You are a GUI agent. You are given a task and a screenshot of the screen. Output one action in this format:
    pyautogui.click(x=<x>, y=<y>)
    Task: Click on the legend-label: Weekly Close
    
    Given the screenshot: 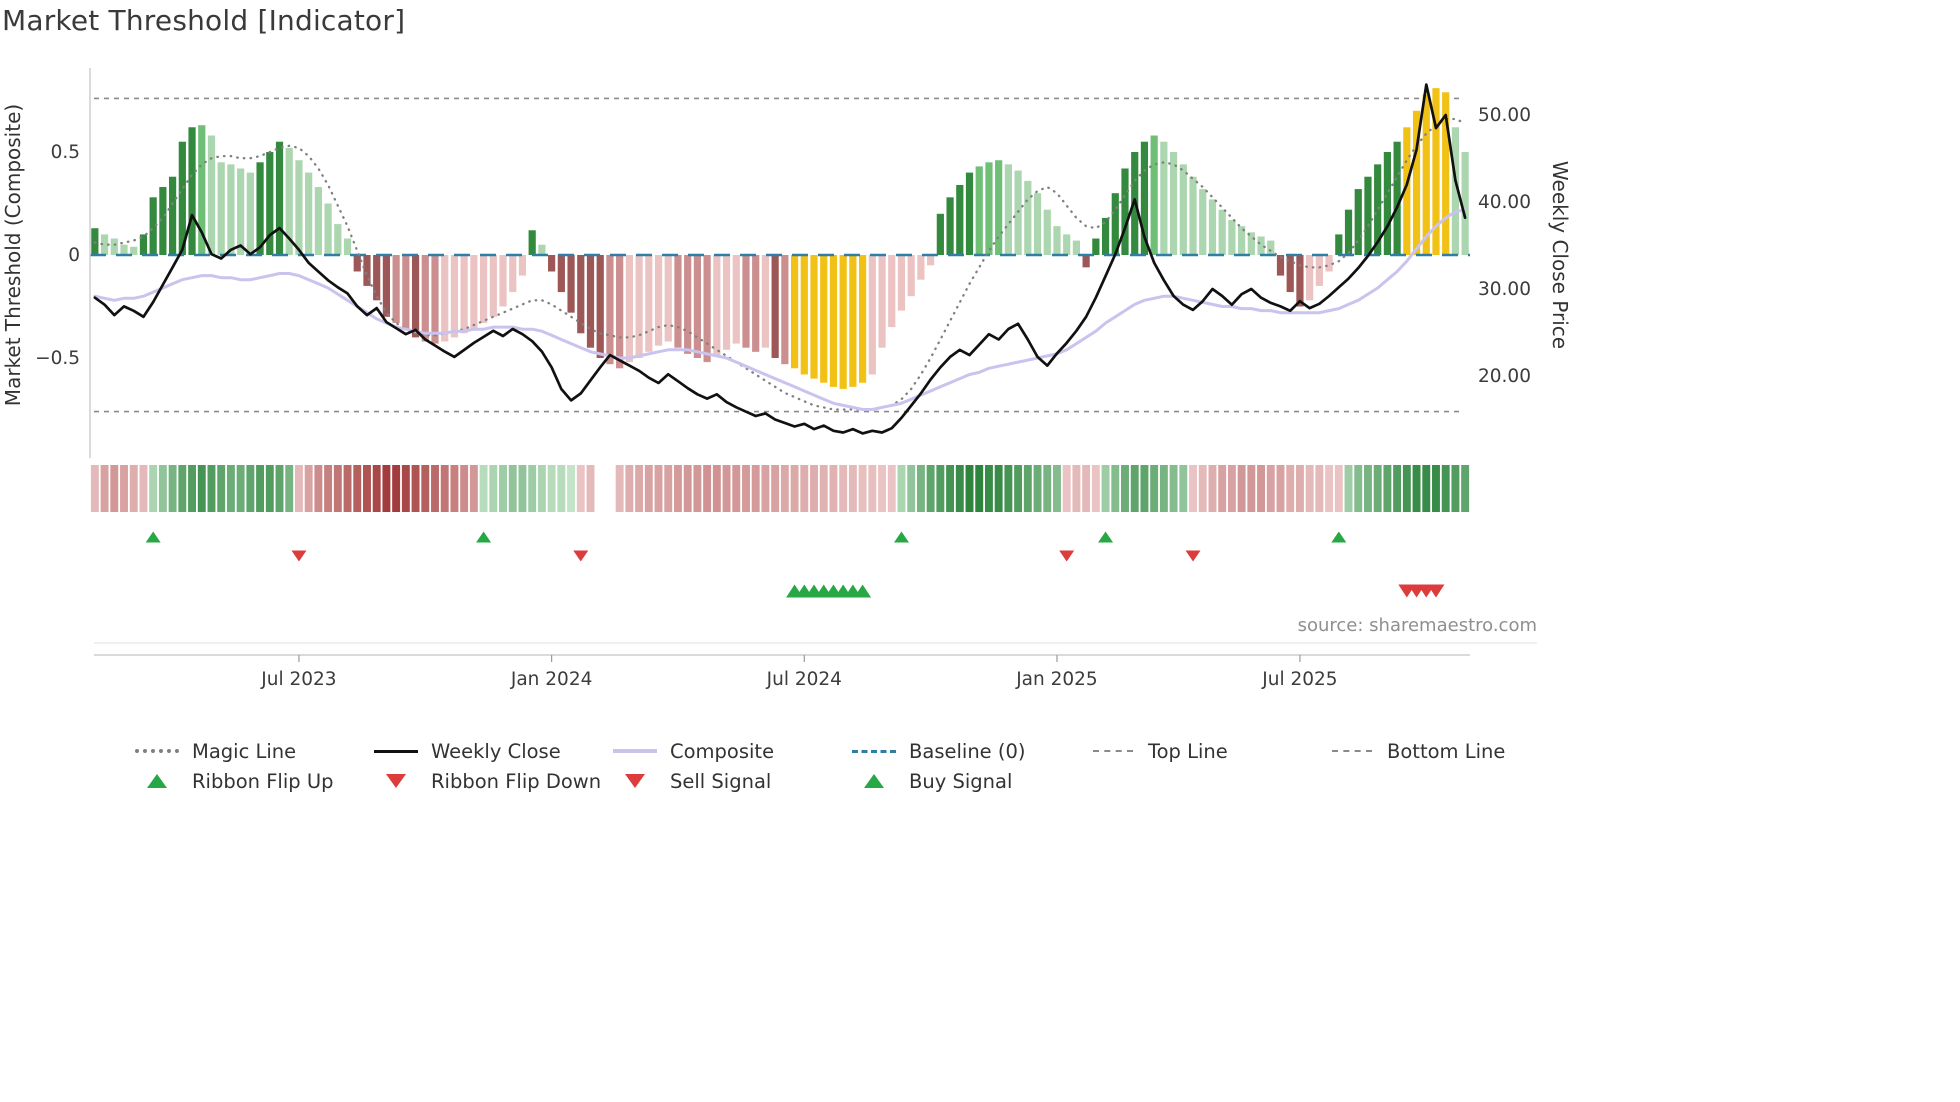 What is the action you would take?
    pyautogui.click(x=496, y=751)
    